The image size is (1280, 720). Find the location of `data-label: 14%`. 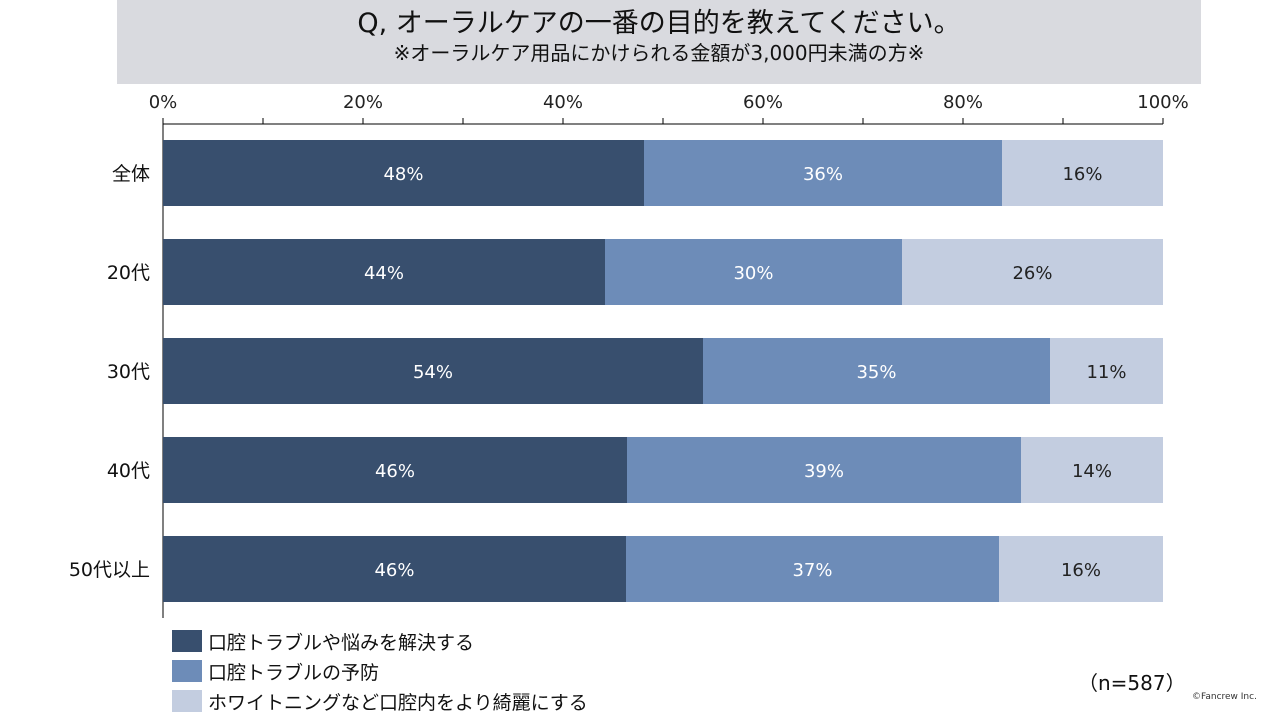

data-label: 14% is located at coordinates (1092, 471).